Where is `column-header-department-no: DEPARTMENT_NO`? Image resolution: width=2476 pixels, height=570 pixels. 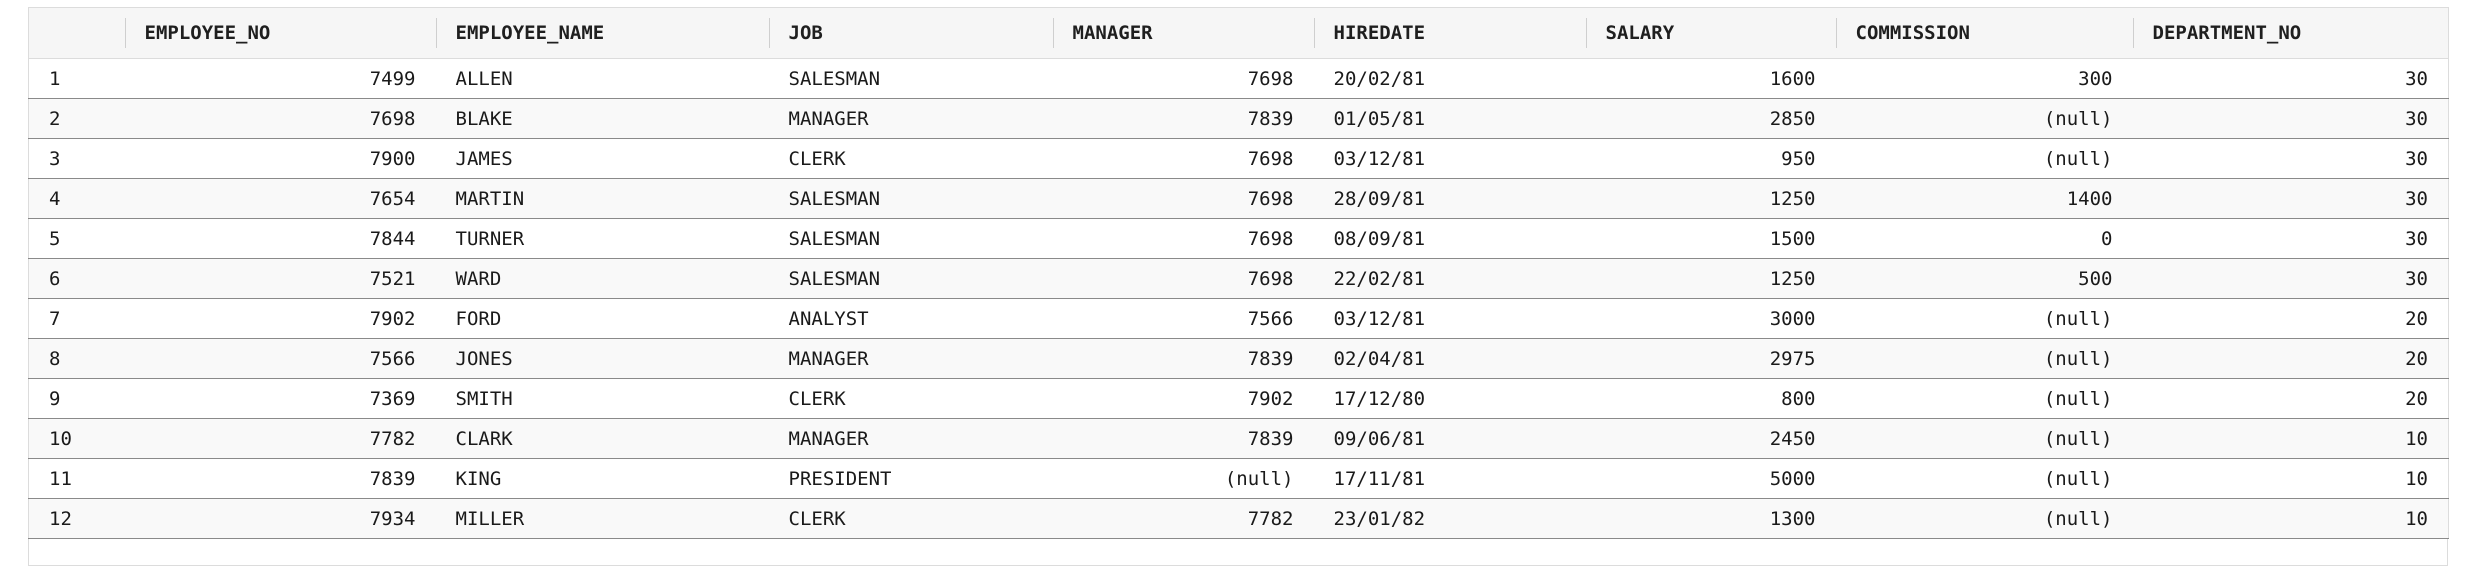
column-header-department-no: DEPARTMENT_NO is located at coordinates (2290, 33).